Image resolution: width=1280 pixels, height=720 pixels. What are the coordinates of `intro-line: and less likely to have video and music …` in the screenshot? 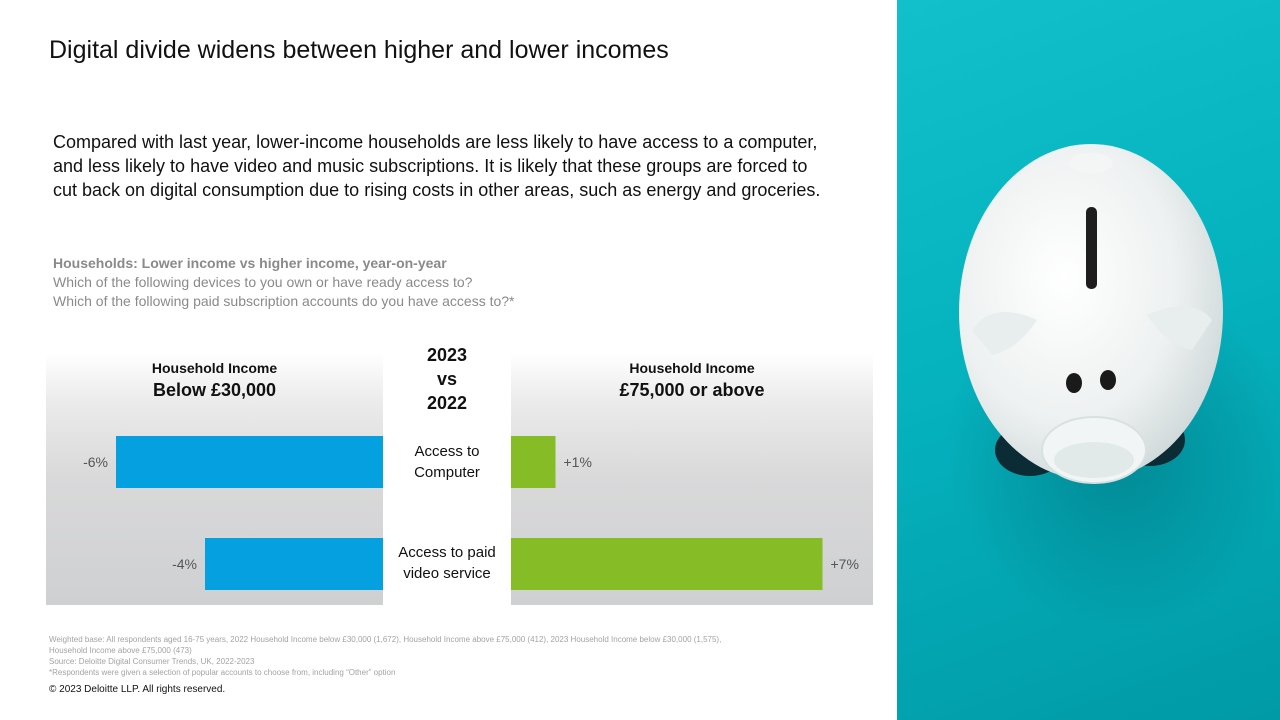 It's located at (430, 166).